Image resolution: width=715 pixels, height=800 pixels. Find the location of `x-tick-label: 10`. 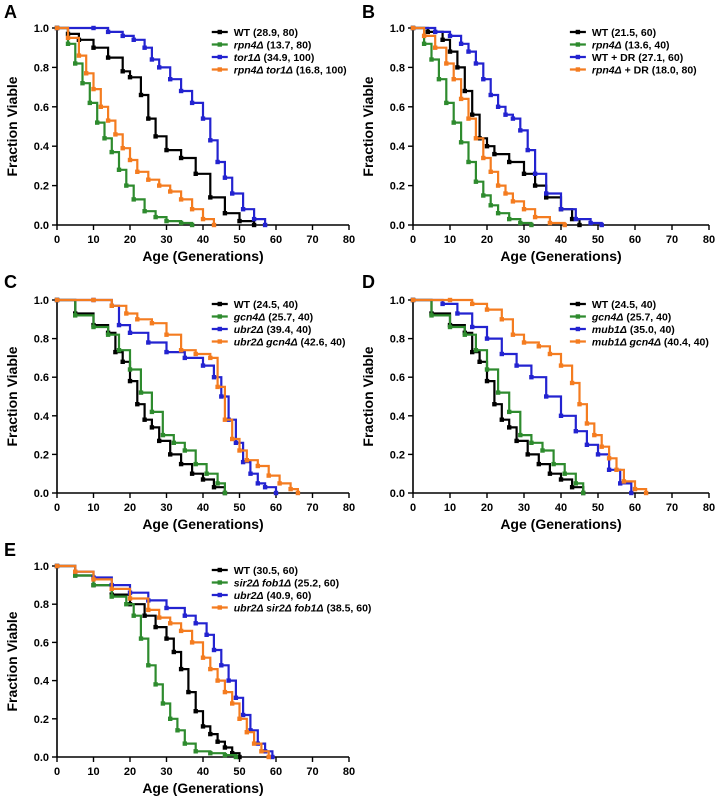

x-tick-label: 10 is located at coordinates (450, 240).